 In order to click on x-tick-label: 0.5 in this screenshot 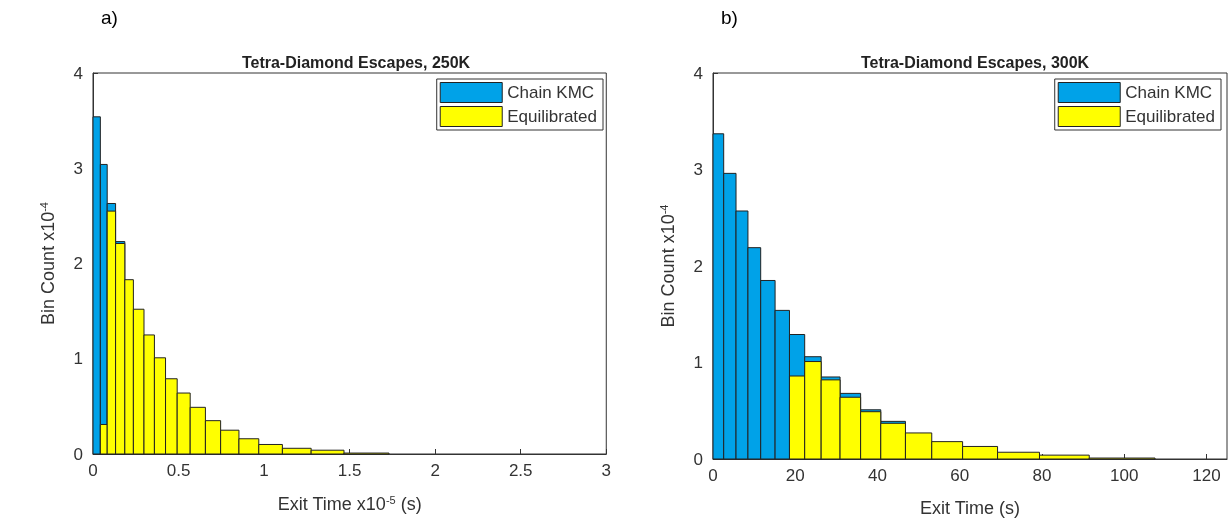, I will do `click(178, 470)`.